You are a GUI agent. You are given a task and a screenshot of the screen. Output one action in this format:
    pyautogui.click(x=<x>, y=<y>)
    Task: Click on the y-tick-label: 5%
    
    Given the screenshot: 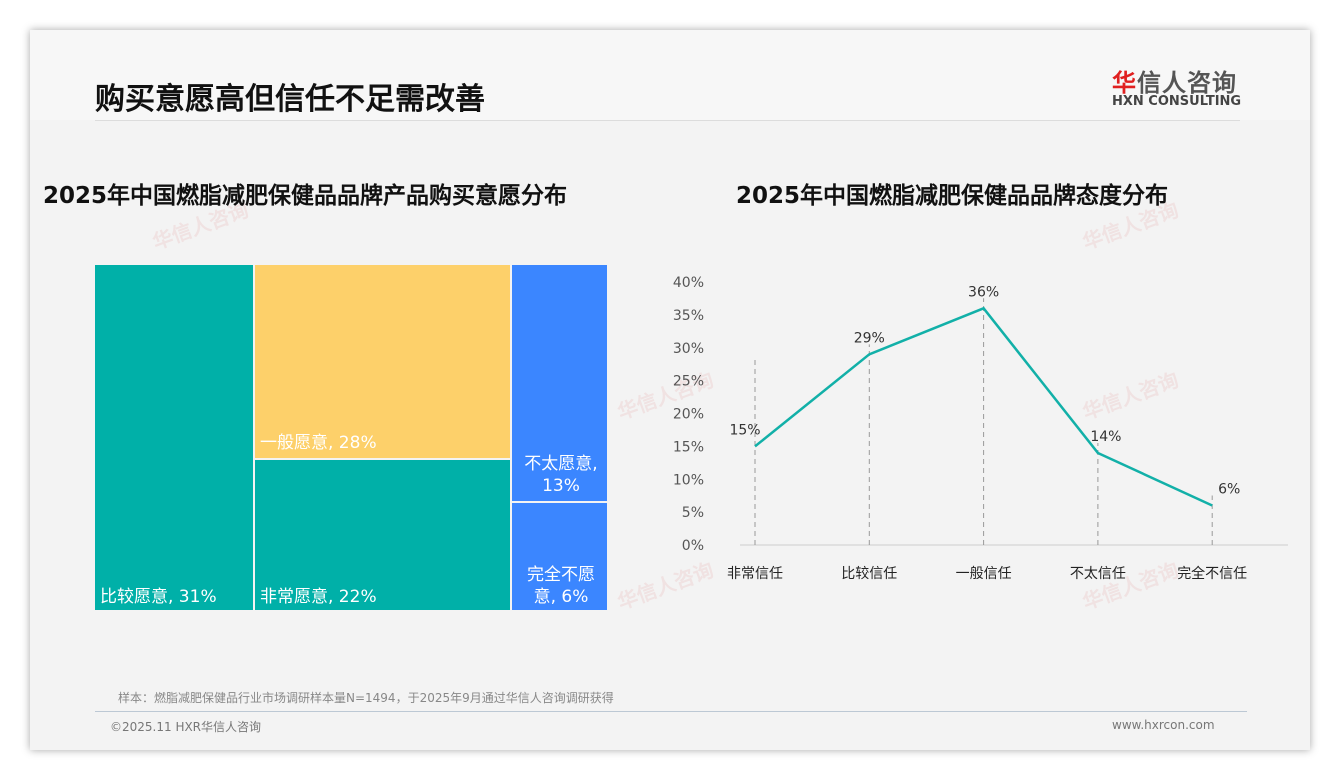 What is the action you would take?
    pyautogui.click(x=693, y=513)
    